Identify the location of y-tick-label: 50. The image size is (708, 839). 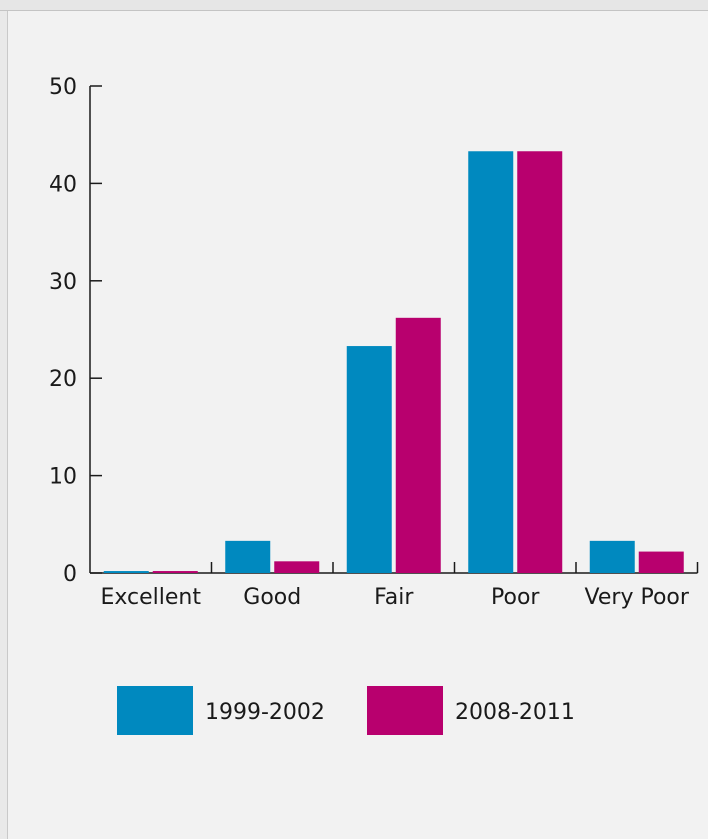
(63, 87).